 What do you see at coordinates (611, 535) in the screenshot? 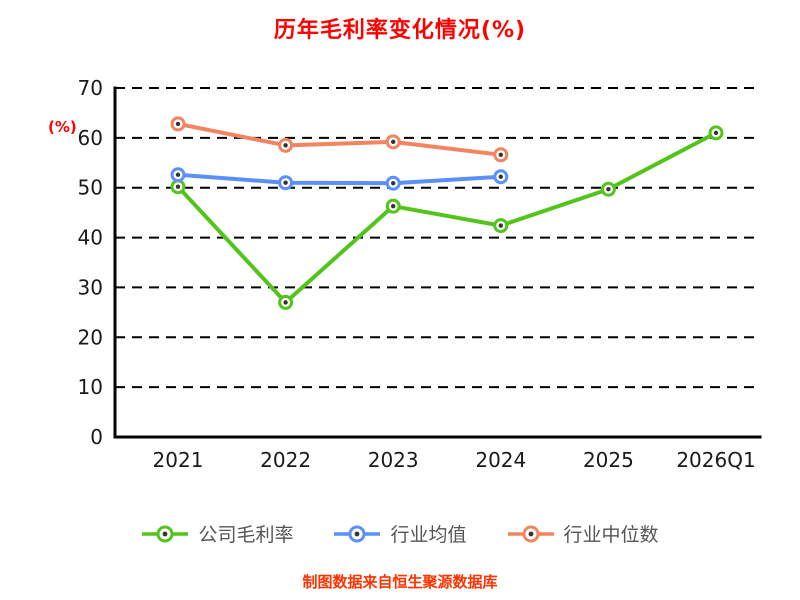
I see `legend-label: 行业中位数` at bounding box center [611, 535].